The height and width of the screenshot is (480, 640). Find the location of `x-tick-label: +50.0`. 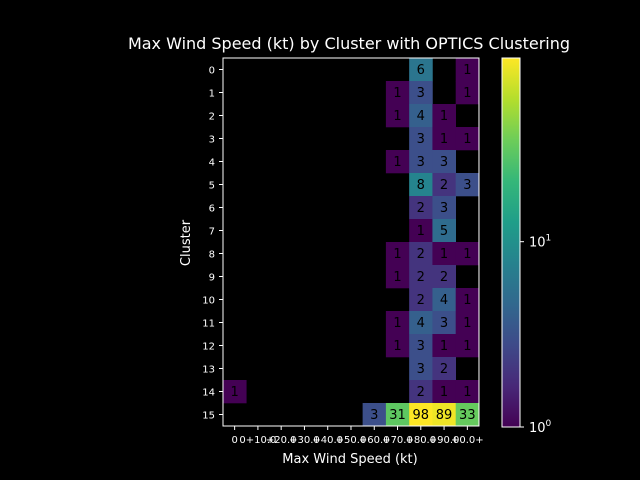

x-tick-label: +50.0 is located at coordinates (351, 440).